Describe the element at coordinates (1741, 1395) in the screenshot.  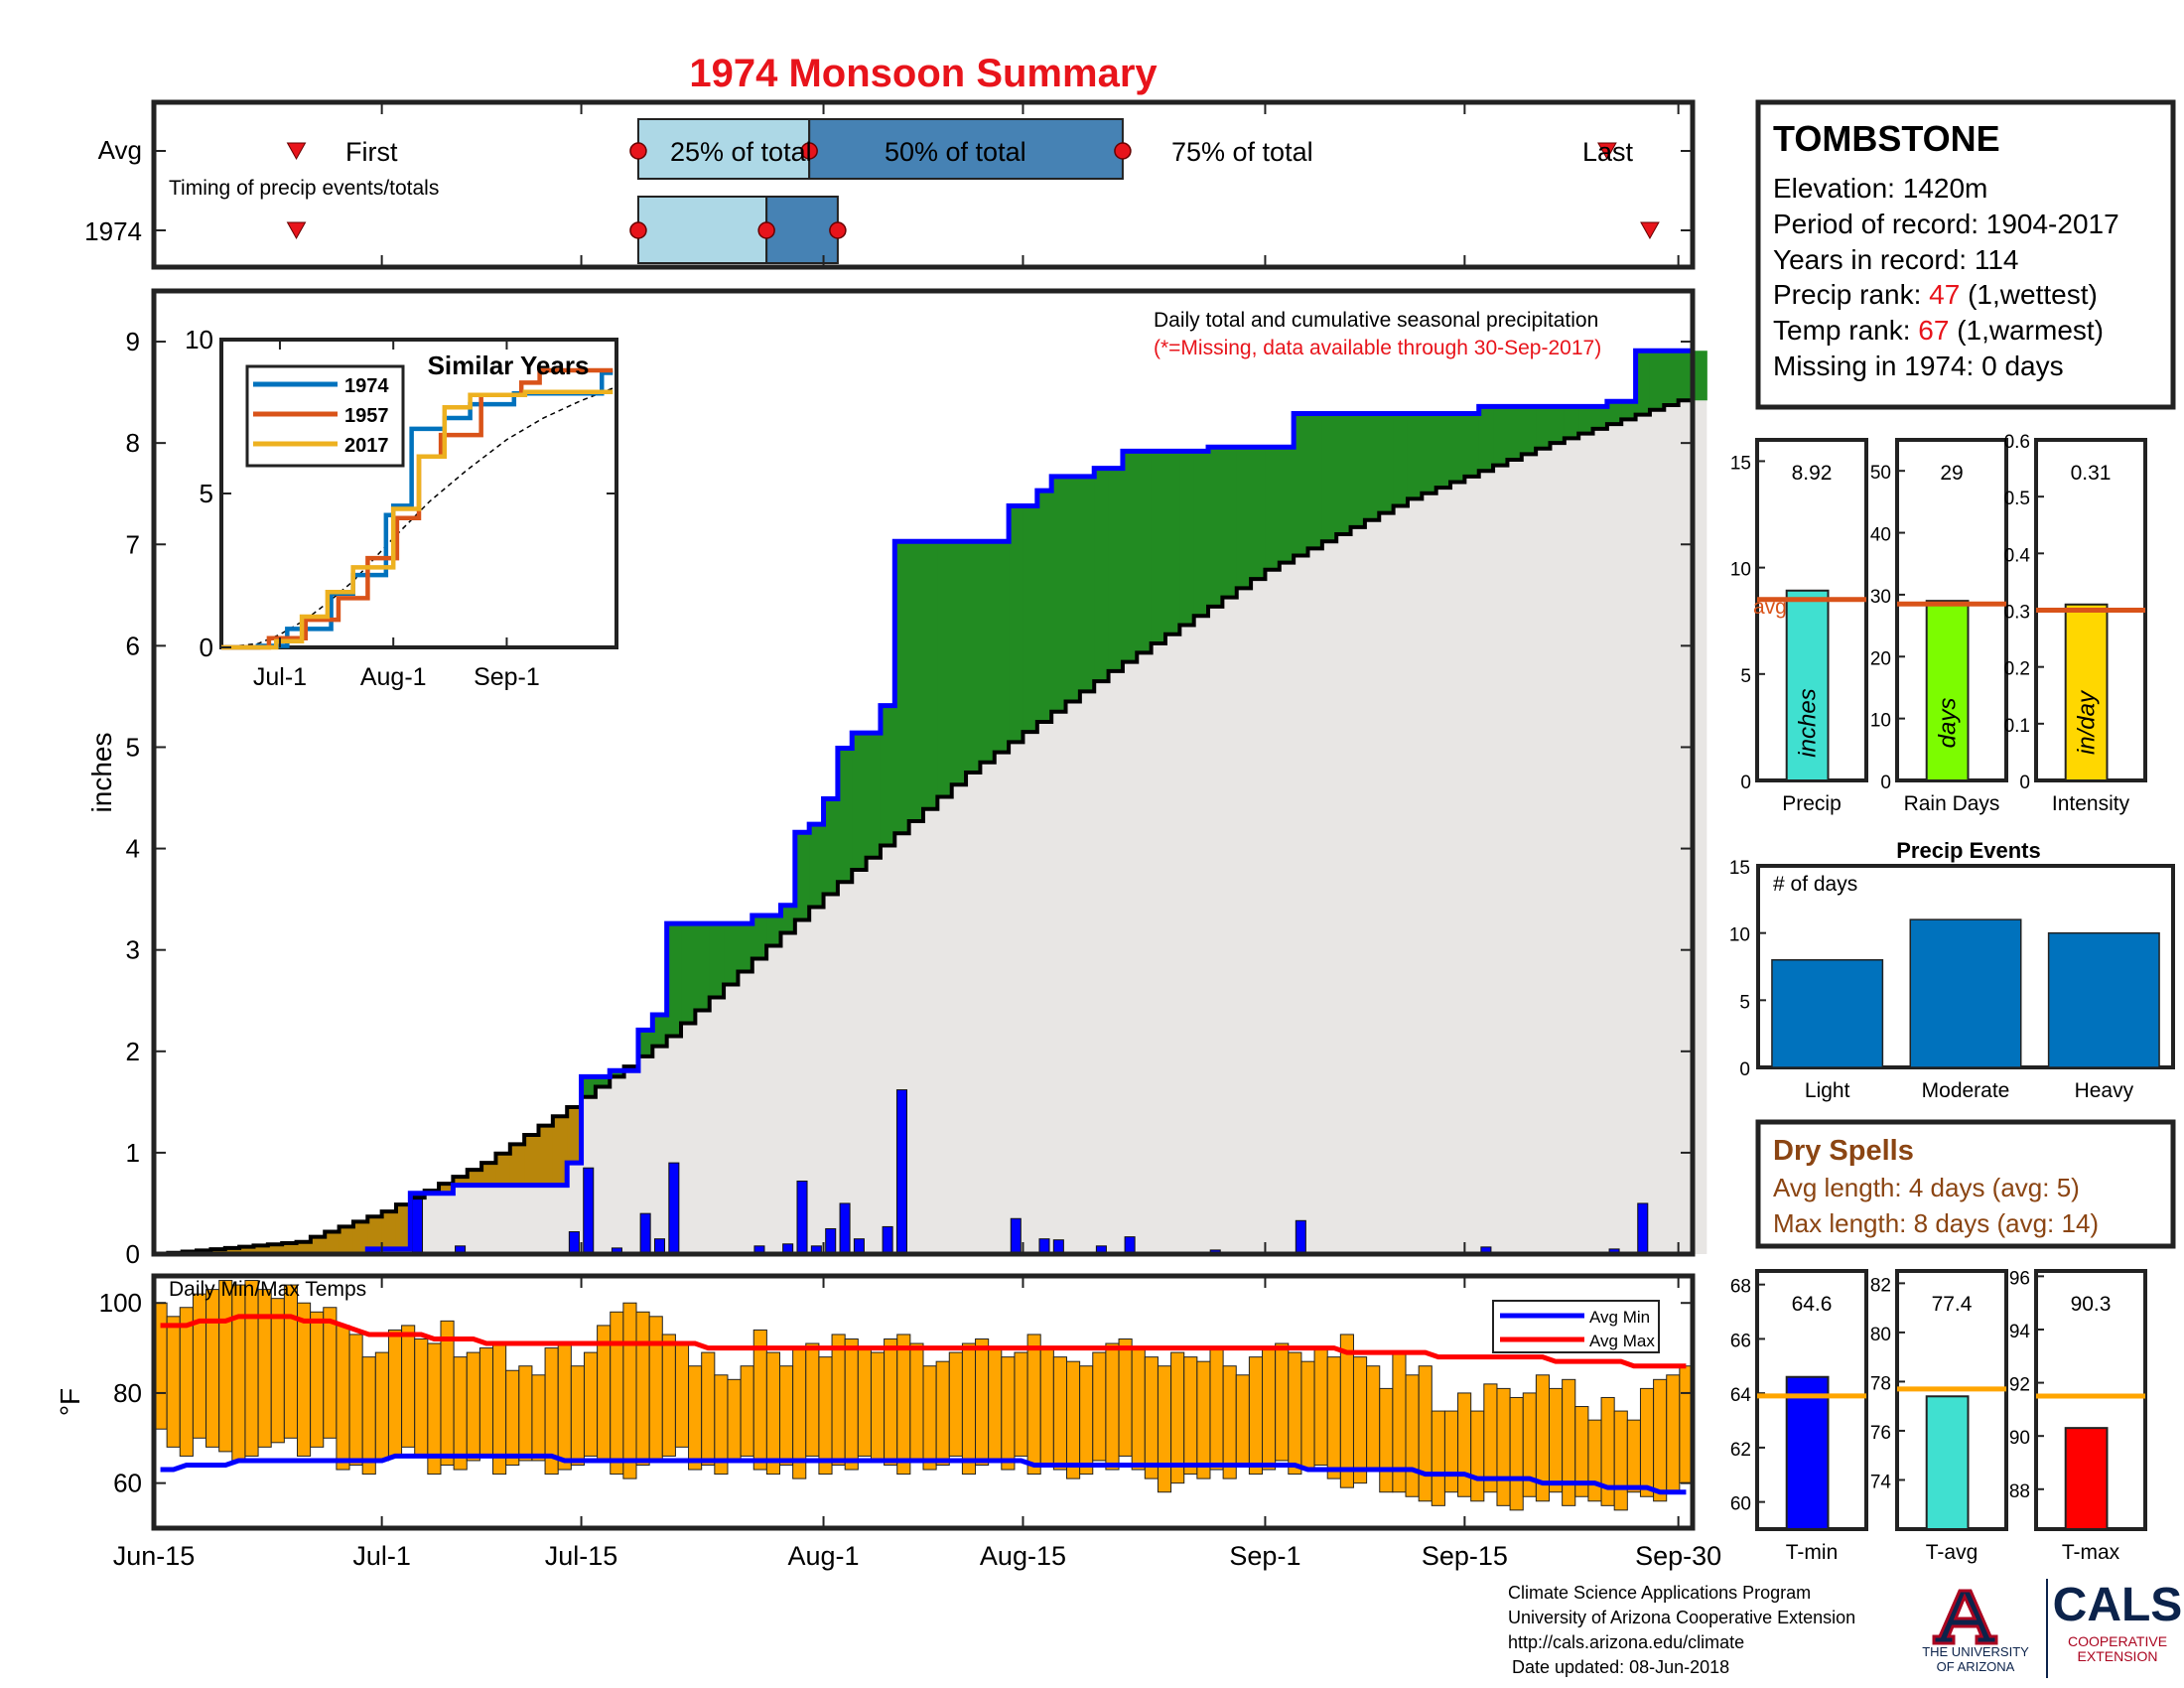
I see `summary-ytick-label: 64` at that location.